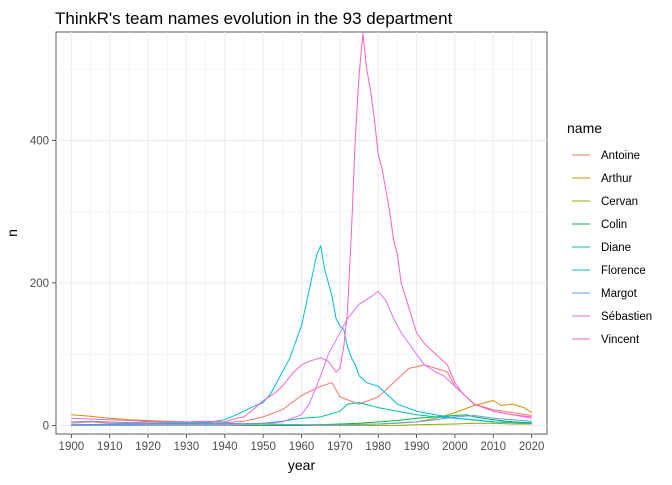 This screenshot has height=485, width=672. I want to click on legend-label: Sébastien, so click(626, 317).